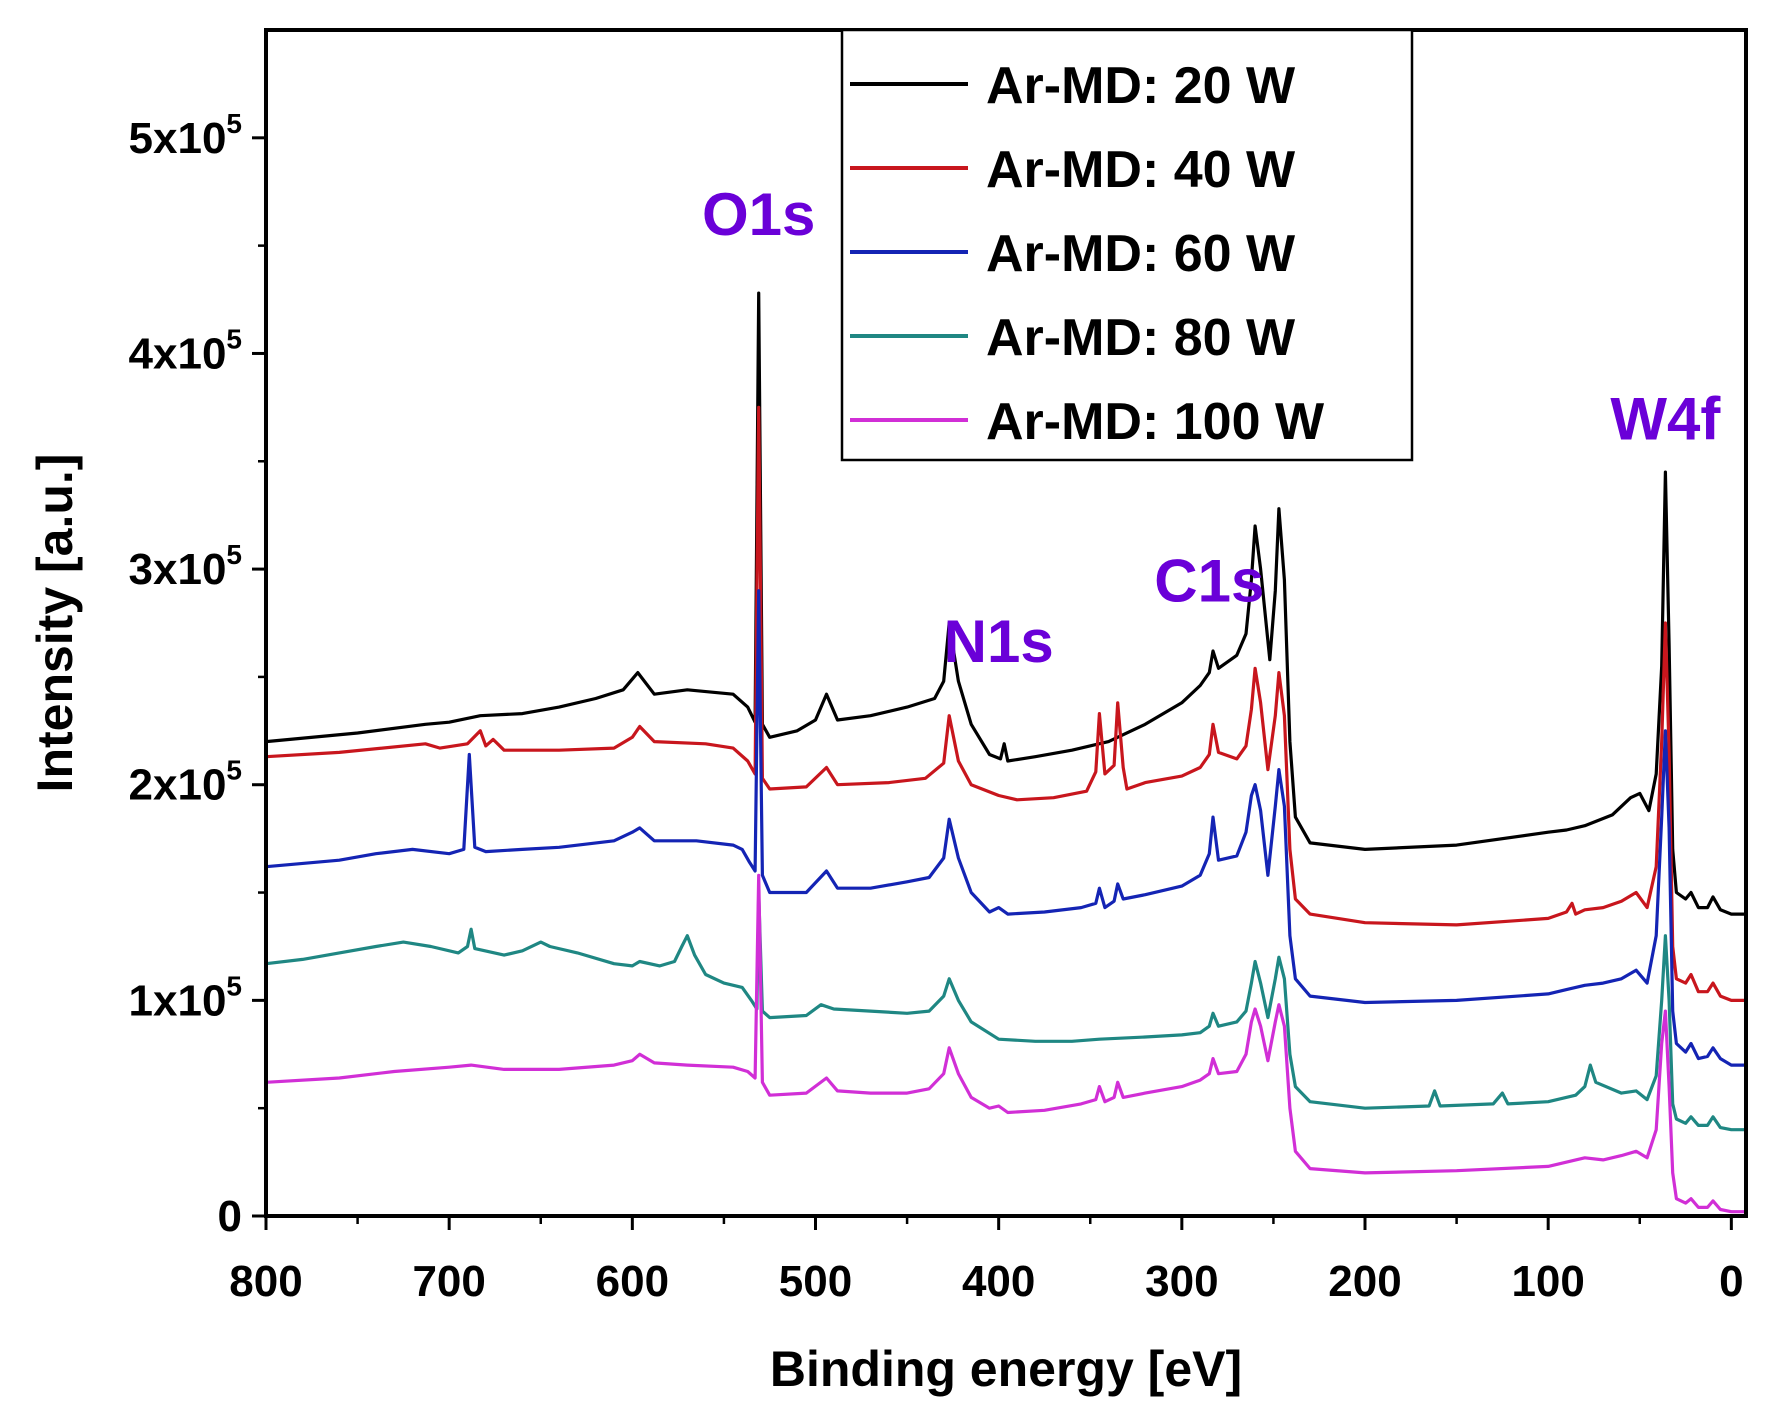  What do you see at coordinates (1006, 1369) in the screenshot?
I see `x-axis-title: Binding energy [eV]` at bounding box center [1006, 1369].